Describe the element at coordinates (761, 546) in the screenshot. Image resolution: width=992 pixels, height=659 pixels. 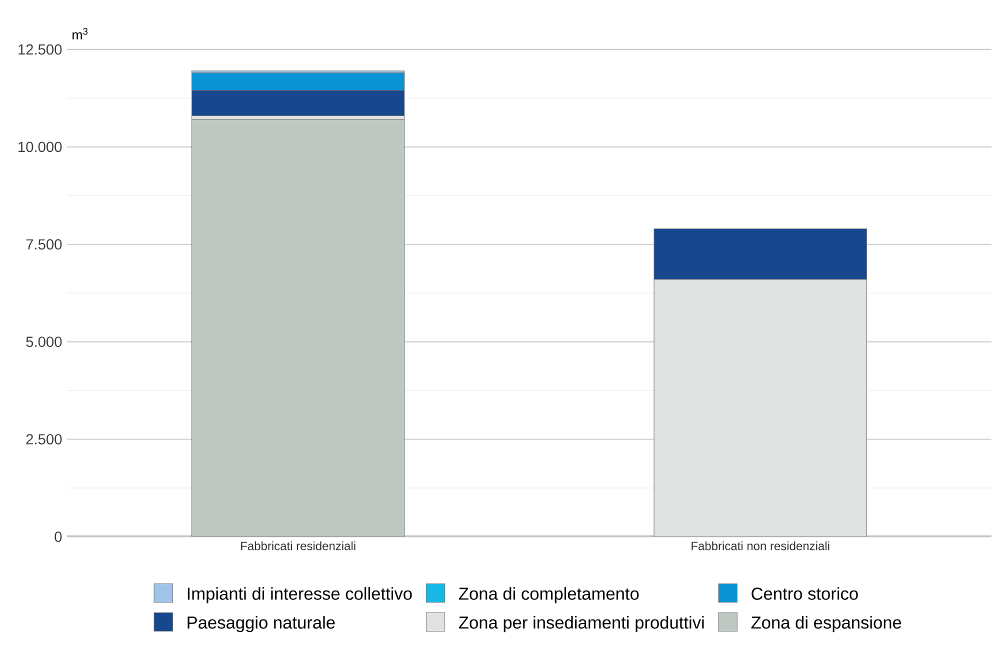
I see `x-tick-label: Fabbricati non residenziali` at that location.